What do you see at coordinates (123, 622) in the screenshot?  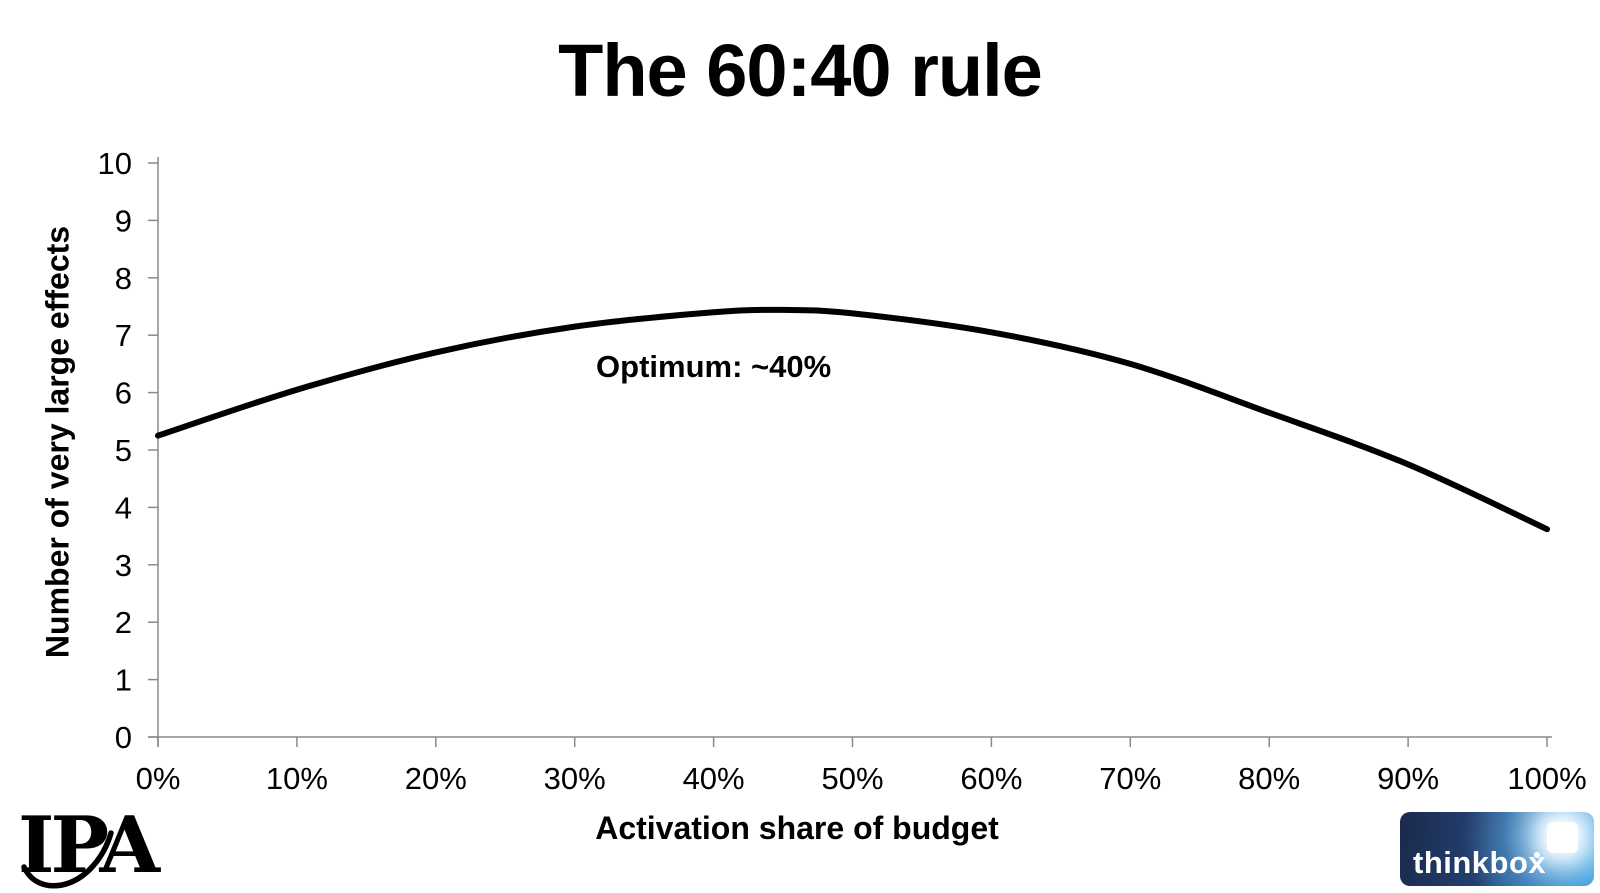 I see `y-tick-label: 2` at bounding box center [123, 622].